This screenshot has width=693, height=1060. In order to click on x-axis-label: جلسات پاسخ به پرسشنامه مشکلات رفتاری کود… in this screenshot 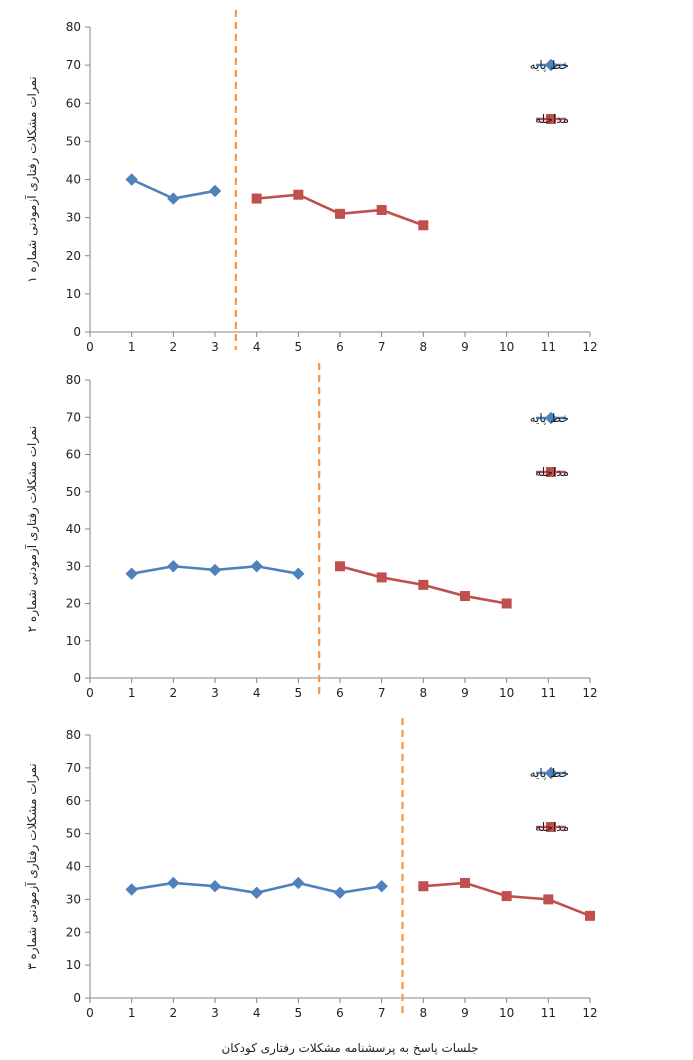, I will do `click(349, 1048)`.